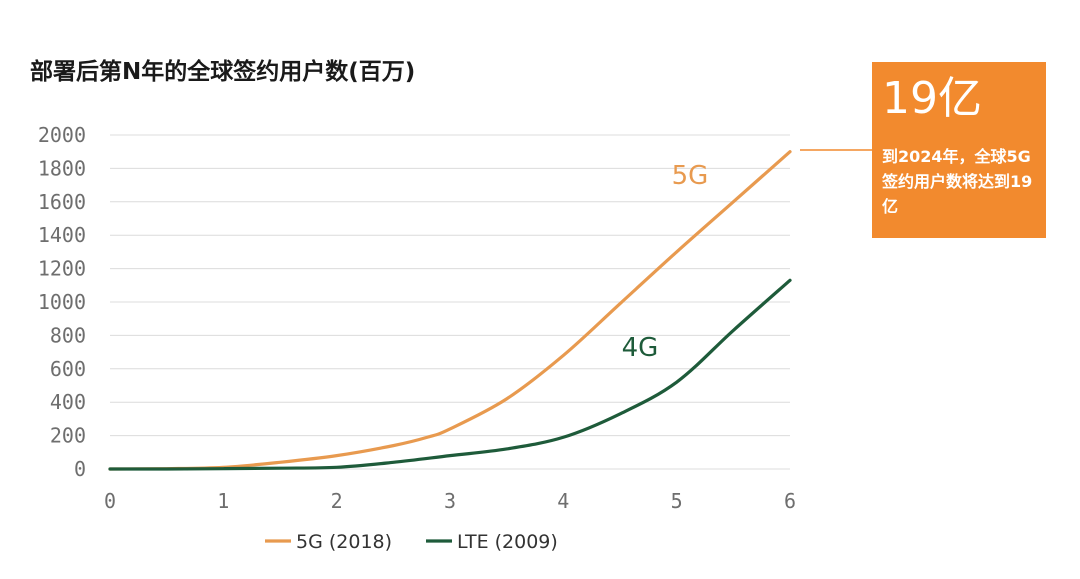 The width and height of the screenshot is (1080, 579). I want to click on y-tick-label: 1600, so click(62, 202).